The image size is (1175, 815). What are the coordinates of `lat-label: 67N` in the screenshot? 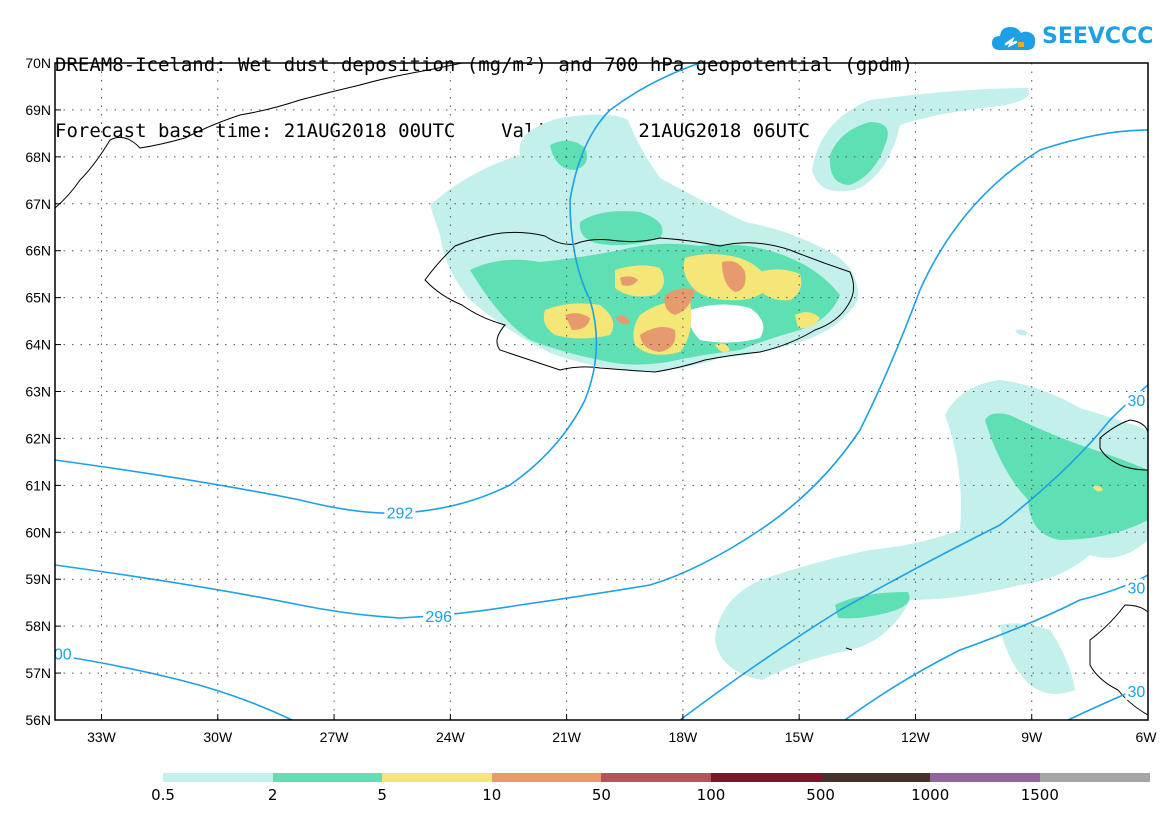 It's located at (38, 204).